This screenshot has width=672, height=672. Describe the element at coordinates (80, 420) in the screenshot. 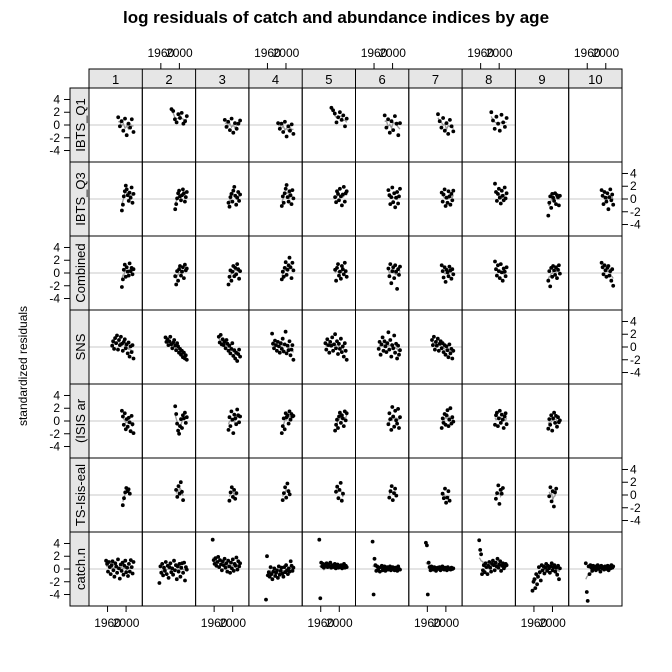

I see `index-label: (ISIS ar` at that location.